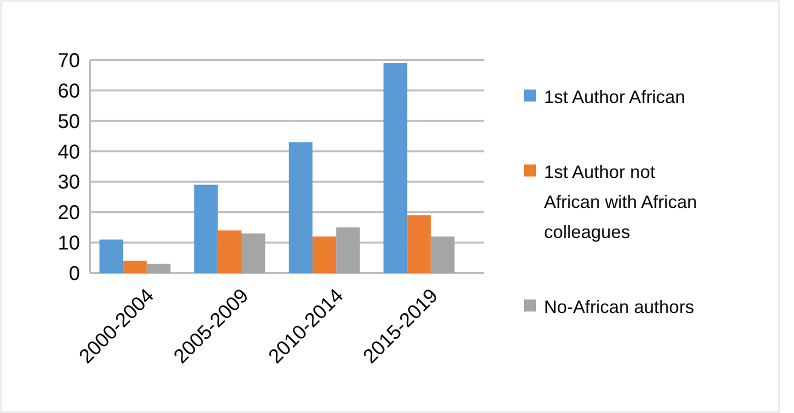 The height and width of the screenshot is (413, 794). What do you see at coordinates (69, 91) in the screenshot?
I see `y-tick-label: 60` at bounding box center [69, 91].